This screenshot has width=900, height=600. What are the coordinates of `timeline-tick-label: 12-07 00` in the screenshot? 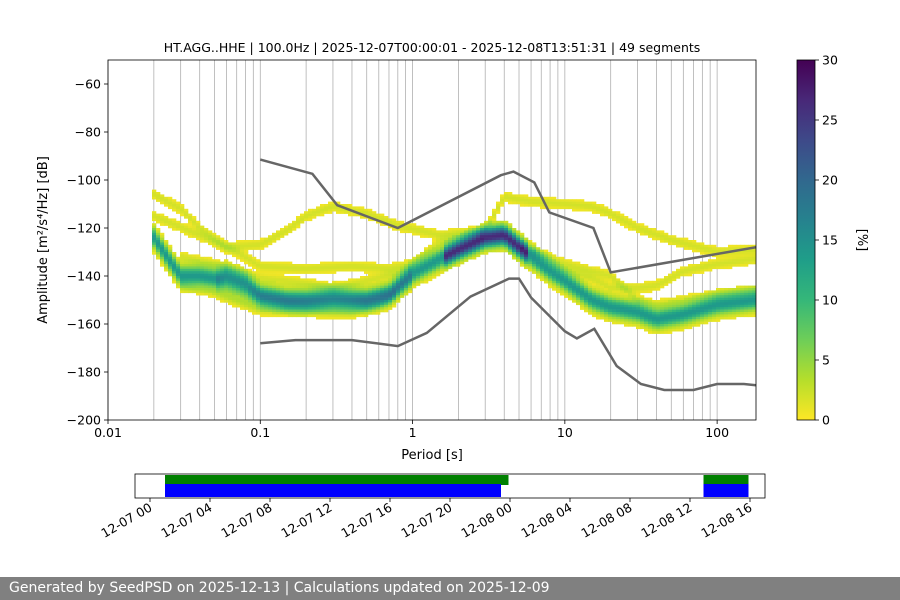 It's located at (126, 520).